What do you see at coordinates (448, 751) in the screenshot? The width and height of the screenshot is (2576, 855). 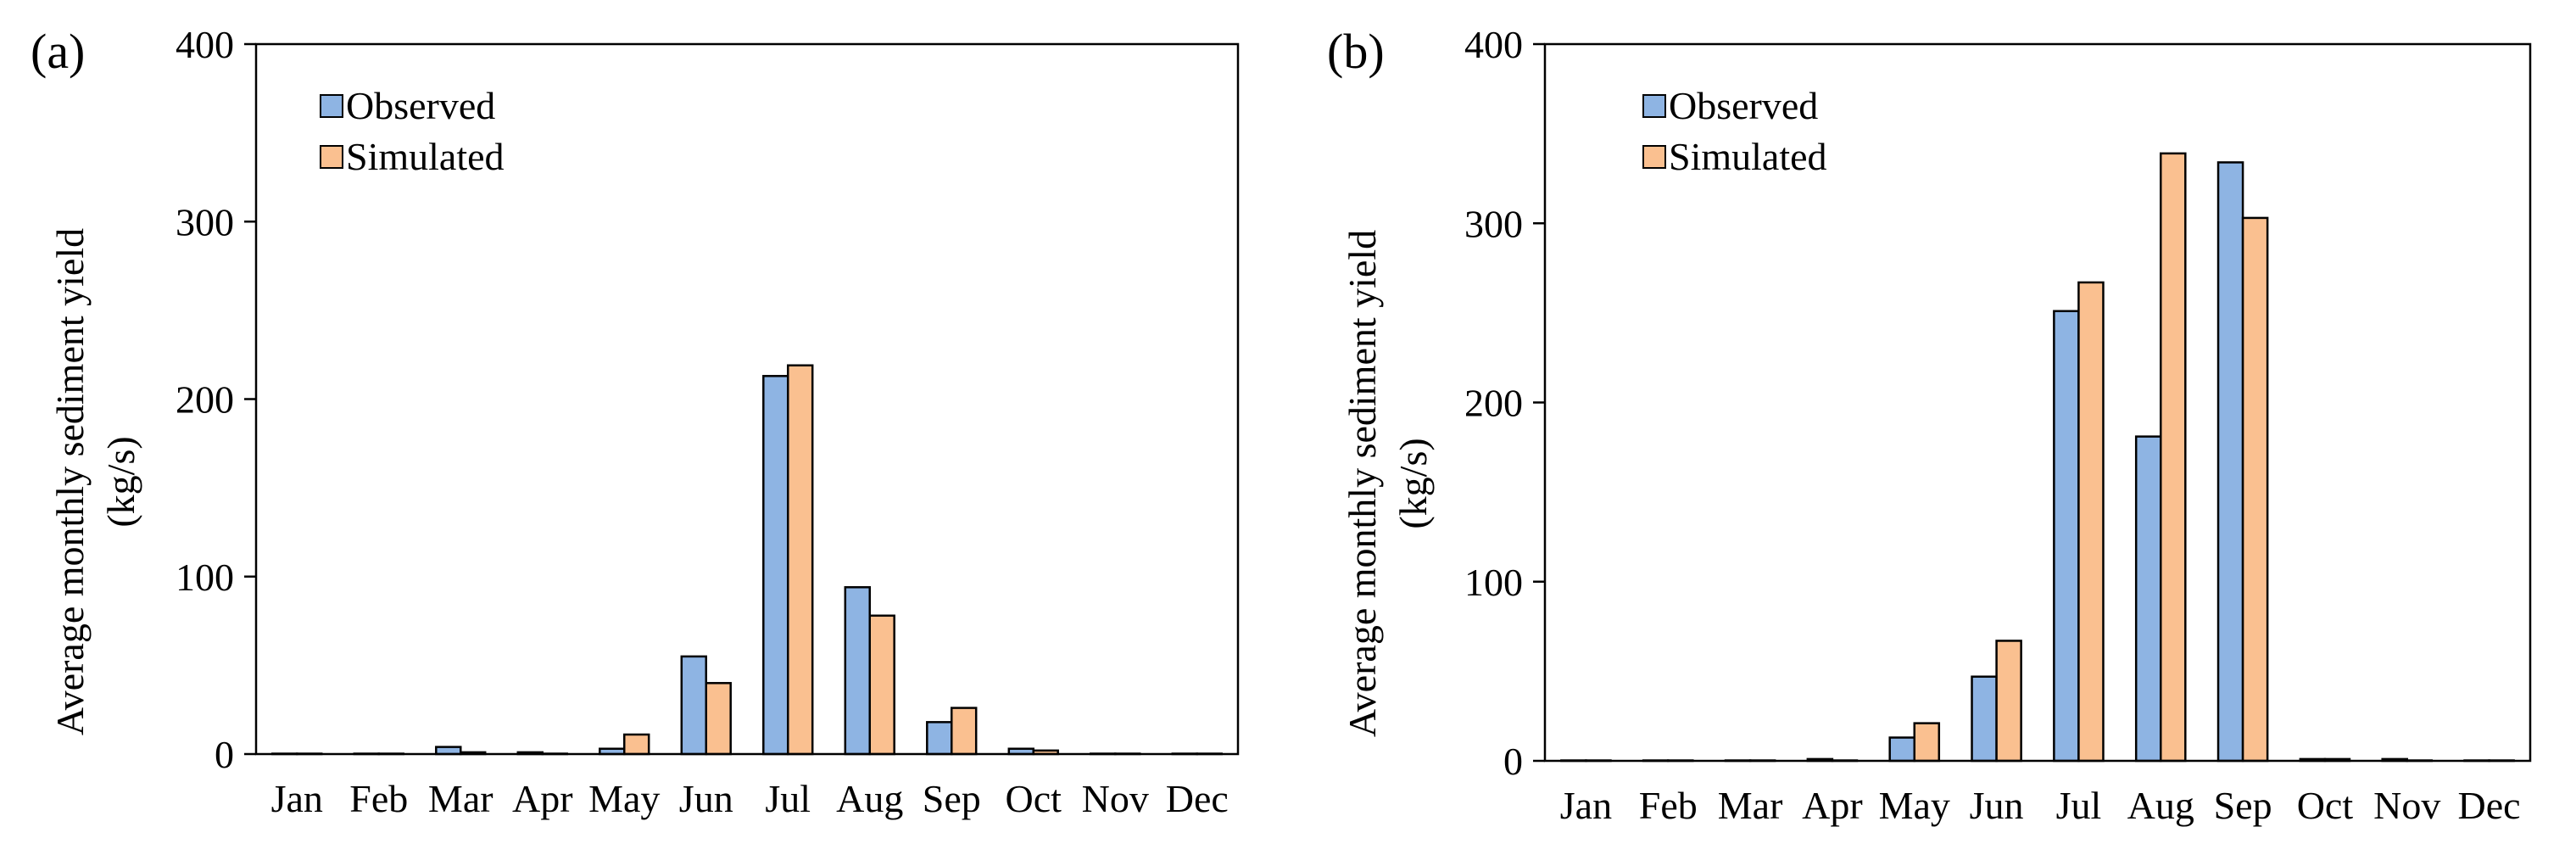 I see `bar-observed-mar` at bounding box center [448, 751].